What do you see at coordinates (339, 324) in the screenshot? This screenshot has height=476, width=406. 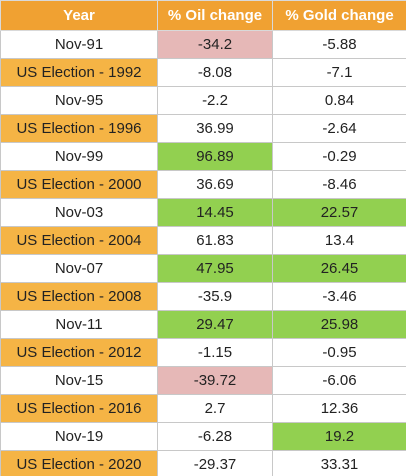 I see `value-cell: 25.98` at bounding box center [339, 324].